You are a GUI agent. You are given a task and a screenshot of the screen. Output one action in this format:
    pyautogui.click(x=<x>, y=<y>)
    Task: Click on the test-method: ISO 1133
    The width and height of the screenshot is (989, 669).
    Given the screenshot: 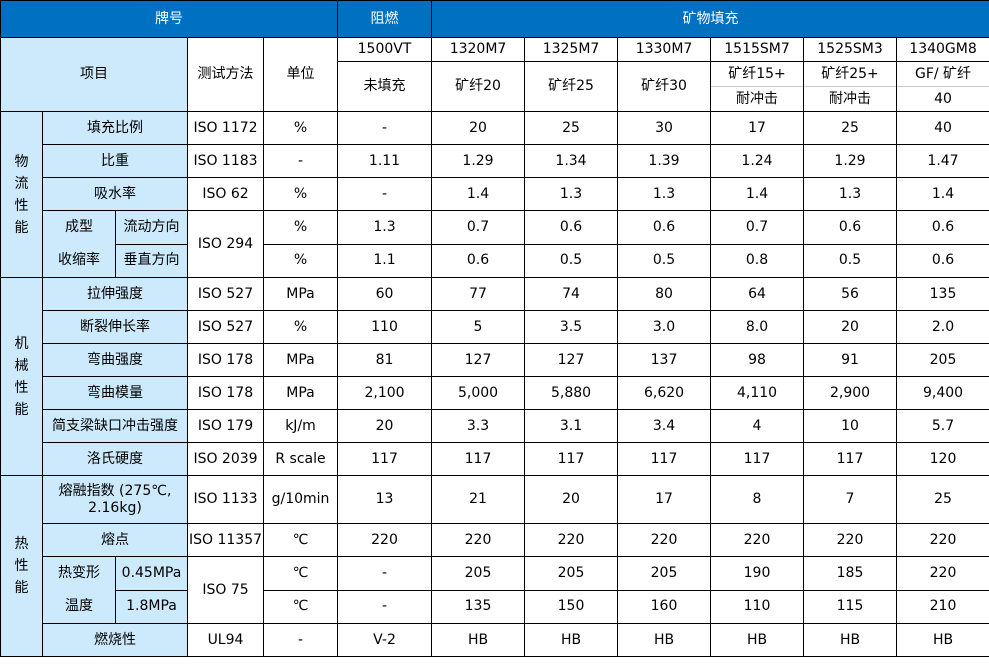 What is the action you would take?
    pyautogui.click(x=225, y=499)
    